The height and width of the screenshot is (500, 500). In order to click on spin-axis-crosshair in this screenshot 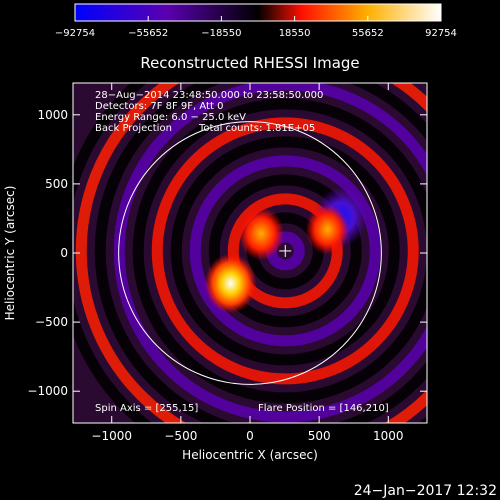, I will do `click(285, 250)`.